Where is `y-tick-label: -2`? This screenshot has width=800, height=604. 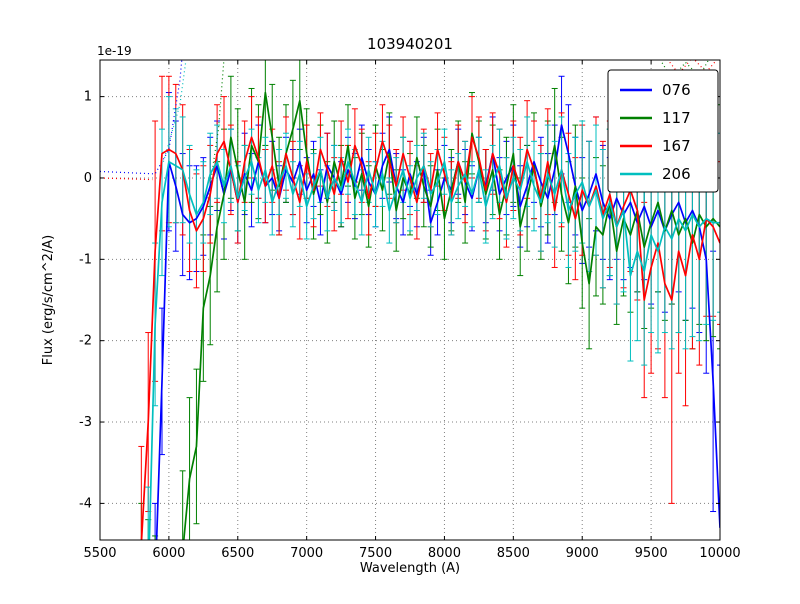 y-tick-label: -2 is located at coordinates (85, 341).